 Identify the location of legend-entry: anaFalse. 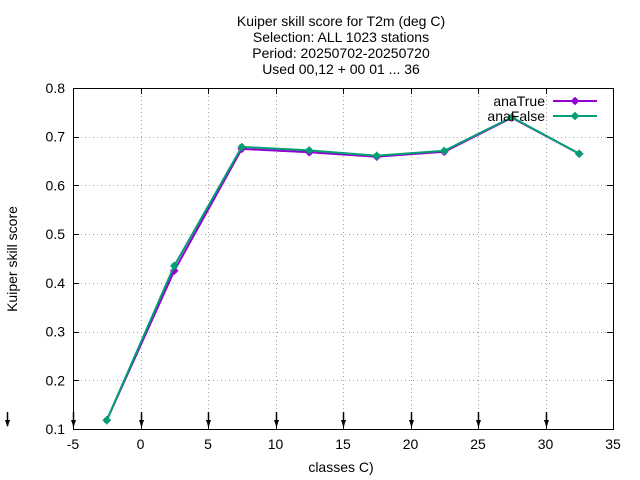
(542, 116).